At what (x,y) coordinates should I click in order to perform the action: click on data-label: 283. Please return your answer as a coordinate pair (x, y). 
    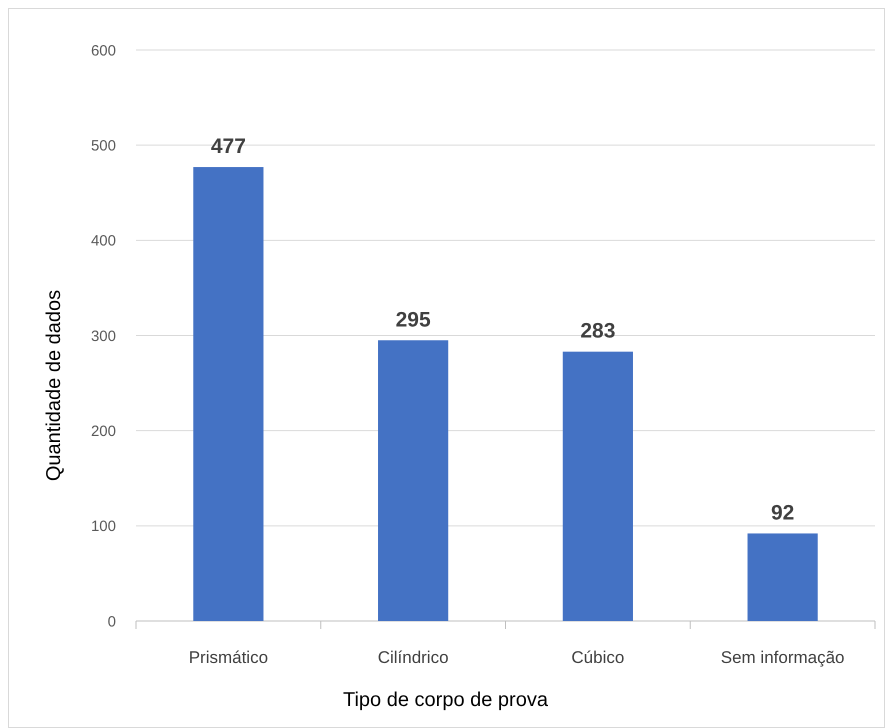
    Looking at the image, I should click on (598, 331).